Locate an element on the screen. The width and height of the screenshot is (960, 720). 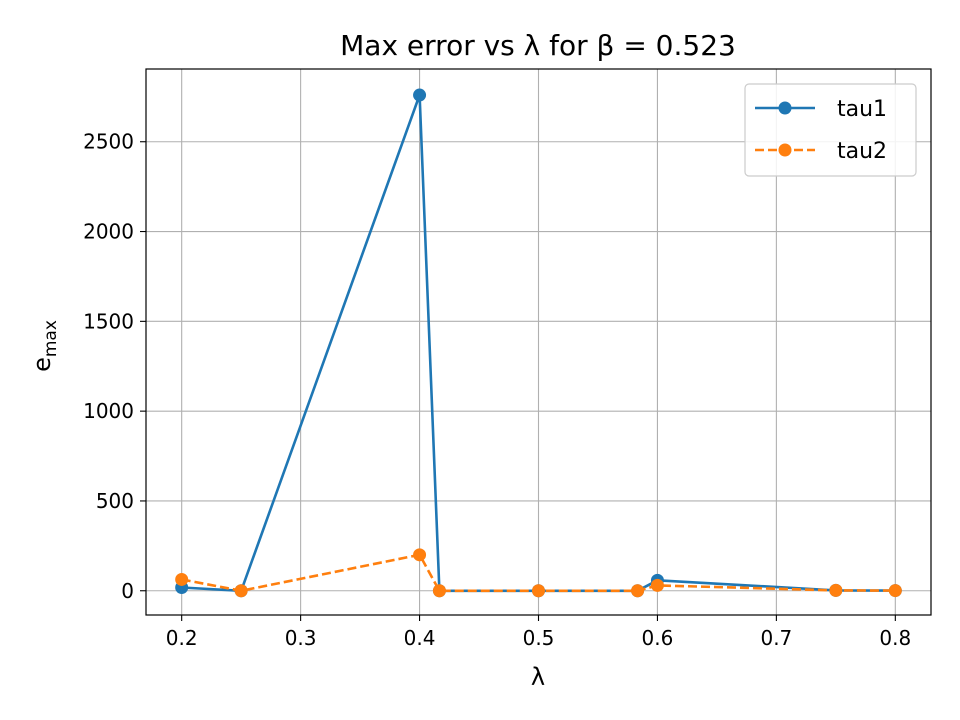
x-tick-label: 0.8 is located at coordinates (895, 638).